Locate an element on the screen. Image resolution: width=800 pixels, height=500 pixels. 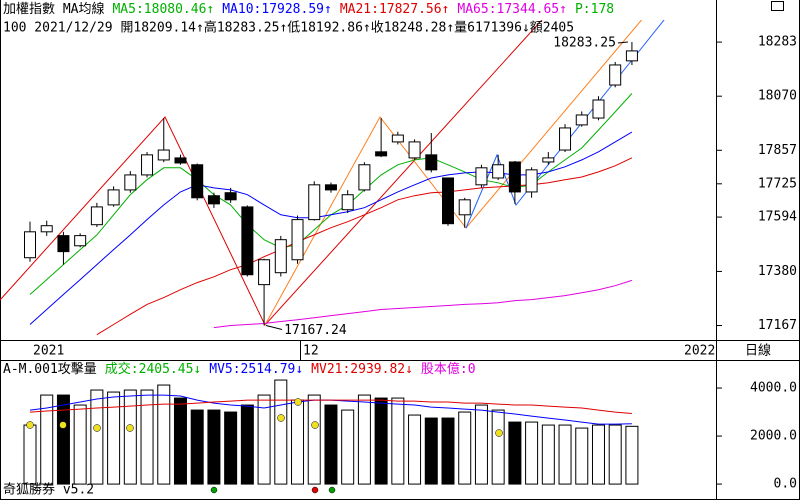
y-tick-label: 17594 is located at coordinates (777, 217).